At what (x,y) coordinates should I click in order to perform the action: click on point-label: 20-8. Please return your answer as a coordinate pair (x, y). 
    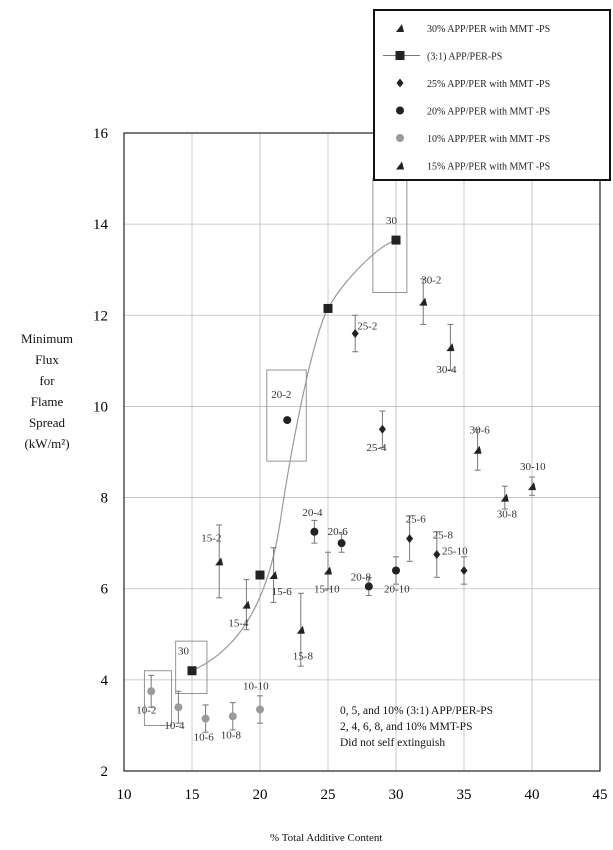
    Looking at the image, I should click on (361, 577).